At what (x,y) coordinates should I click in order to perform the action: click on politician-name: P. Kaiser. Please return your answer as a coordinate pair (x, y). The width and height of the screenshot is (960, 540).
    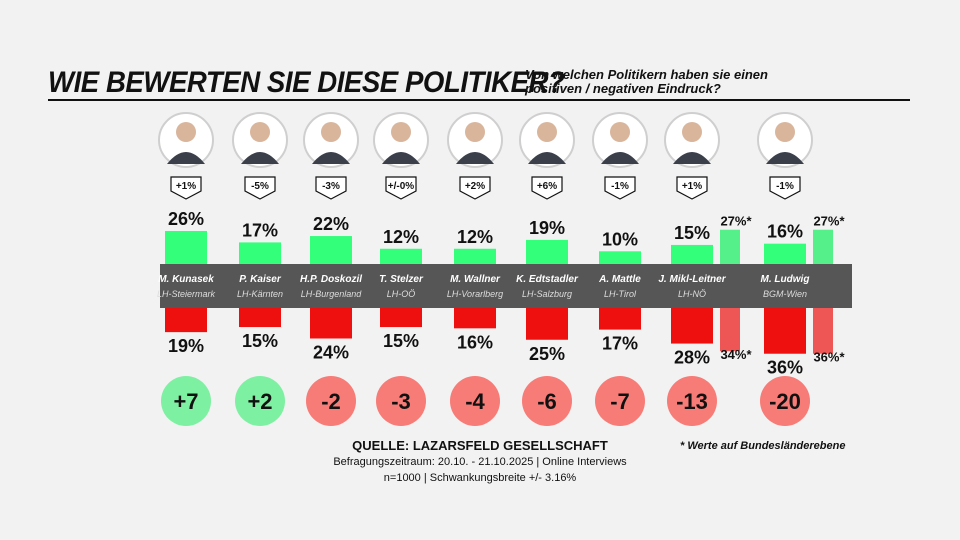
    Looking at the image, I should click on (260, 279).